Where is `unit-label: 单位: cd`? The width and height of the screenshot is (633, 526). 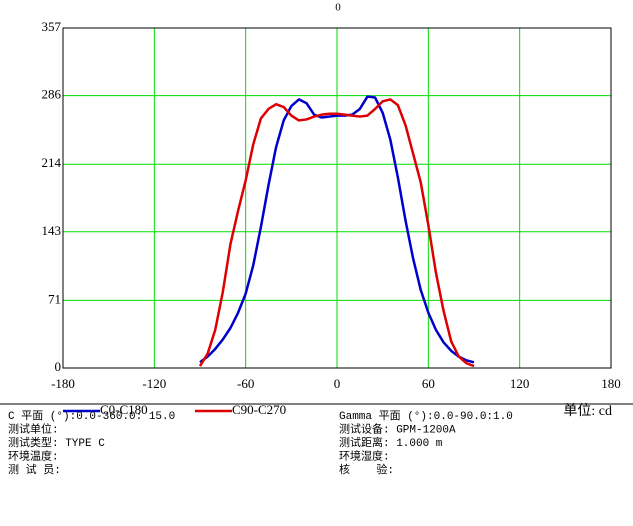
unit-label: 单位: cd is located at coordinates (587, 411).